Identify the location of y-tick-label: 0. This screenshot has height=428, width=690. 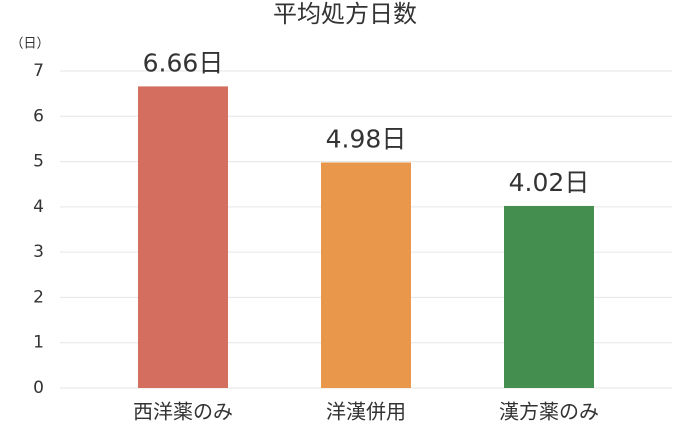
(38, 388).